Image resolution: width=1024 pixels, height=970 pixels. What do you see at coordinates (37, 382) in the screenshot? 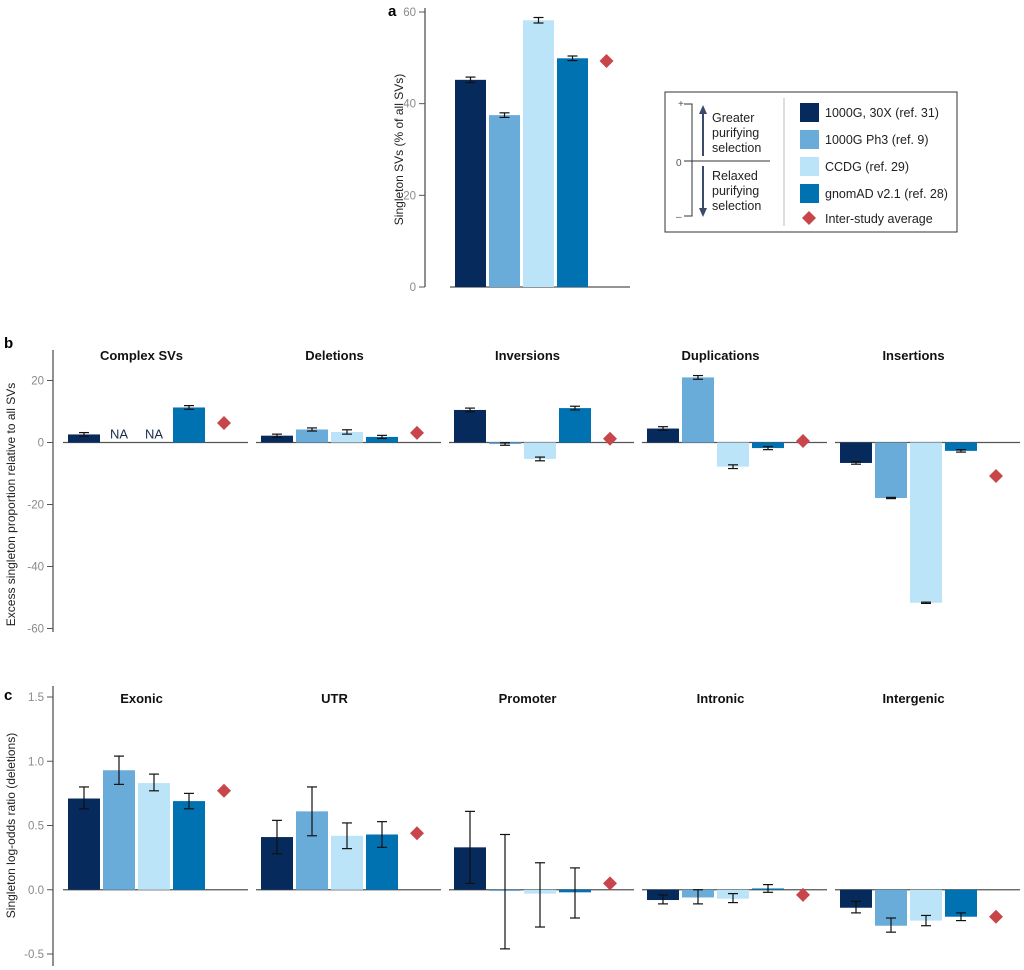
I see `y-tick-label: 20` at bounding box center [37, 382].